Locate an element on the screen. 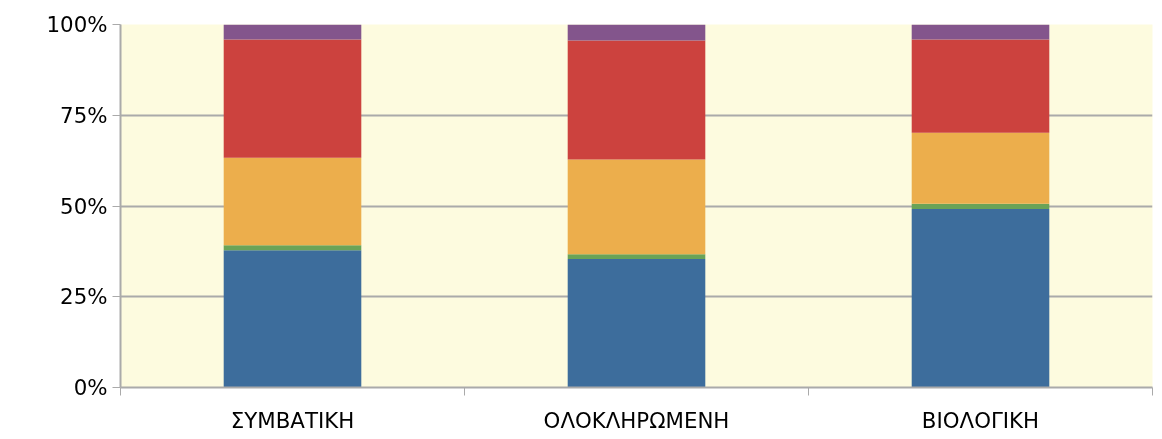 This screenshot has height=439, width=1162. x-tick-label: ΟΛΟΚΛΗΡΩΜΕΝΗ is located at coordinates (636, 420).